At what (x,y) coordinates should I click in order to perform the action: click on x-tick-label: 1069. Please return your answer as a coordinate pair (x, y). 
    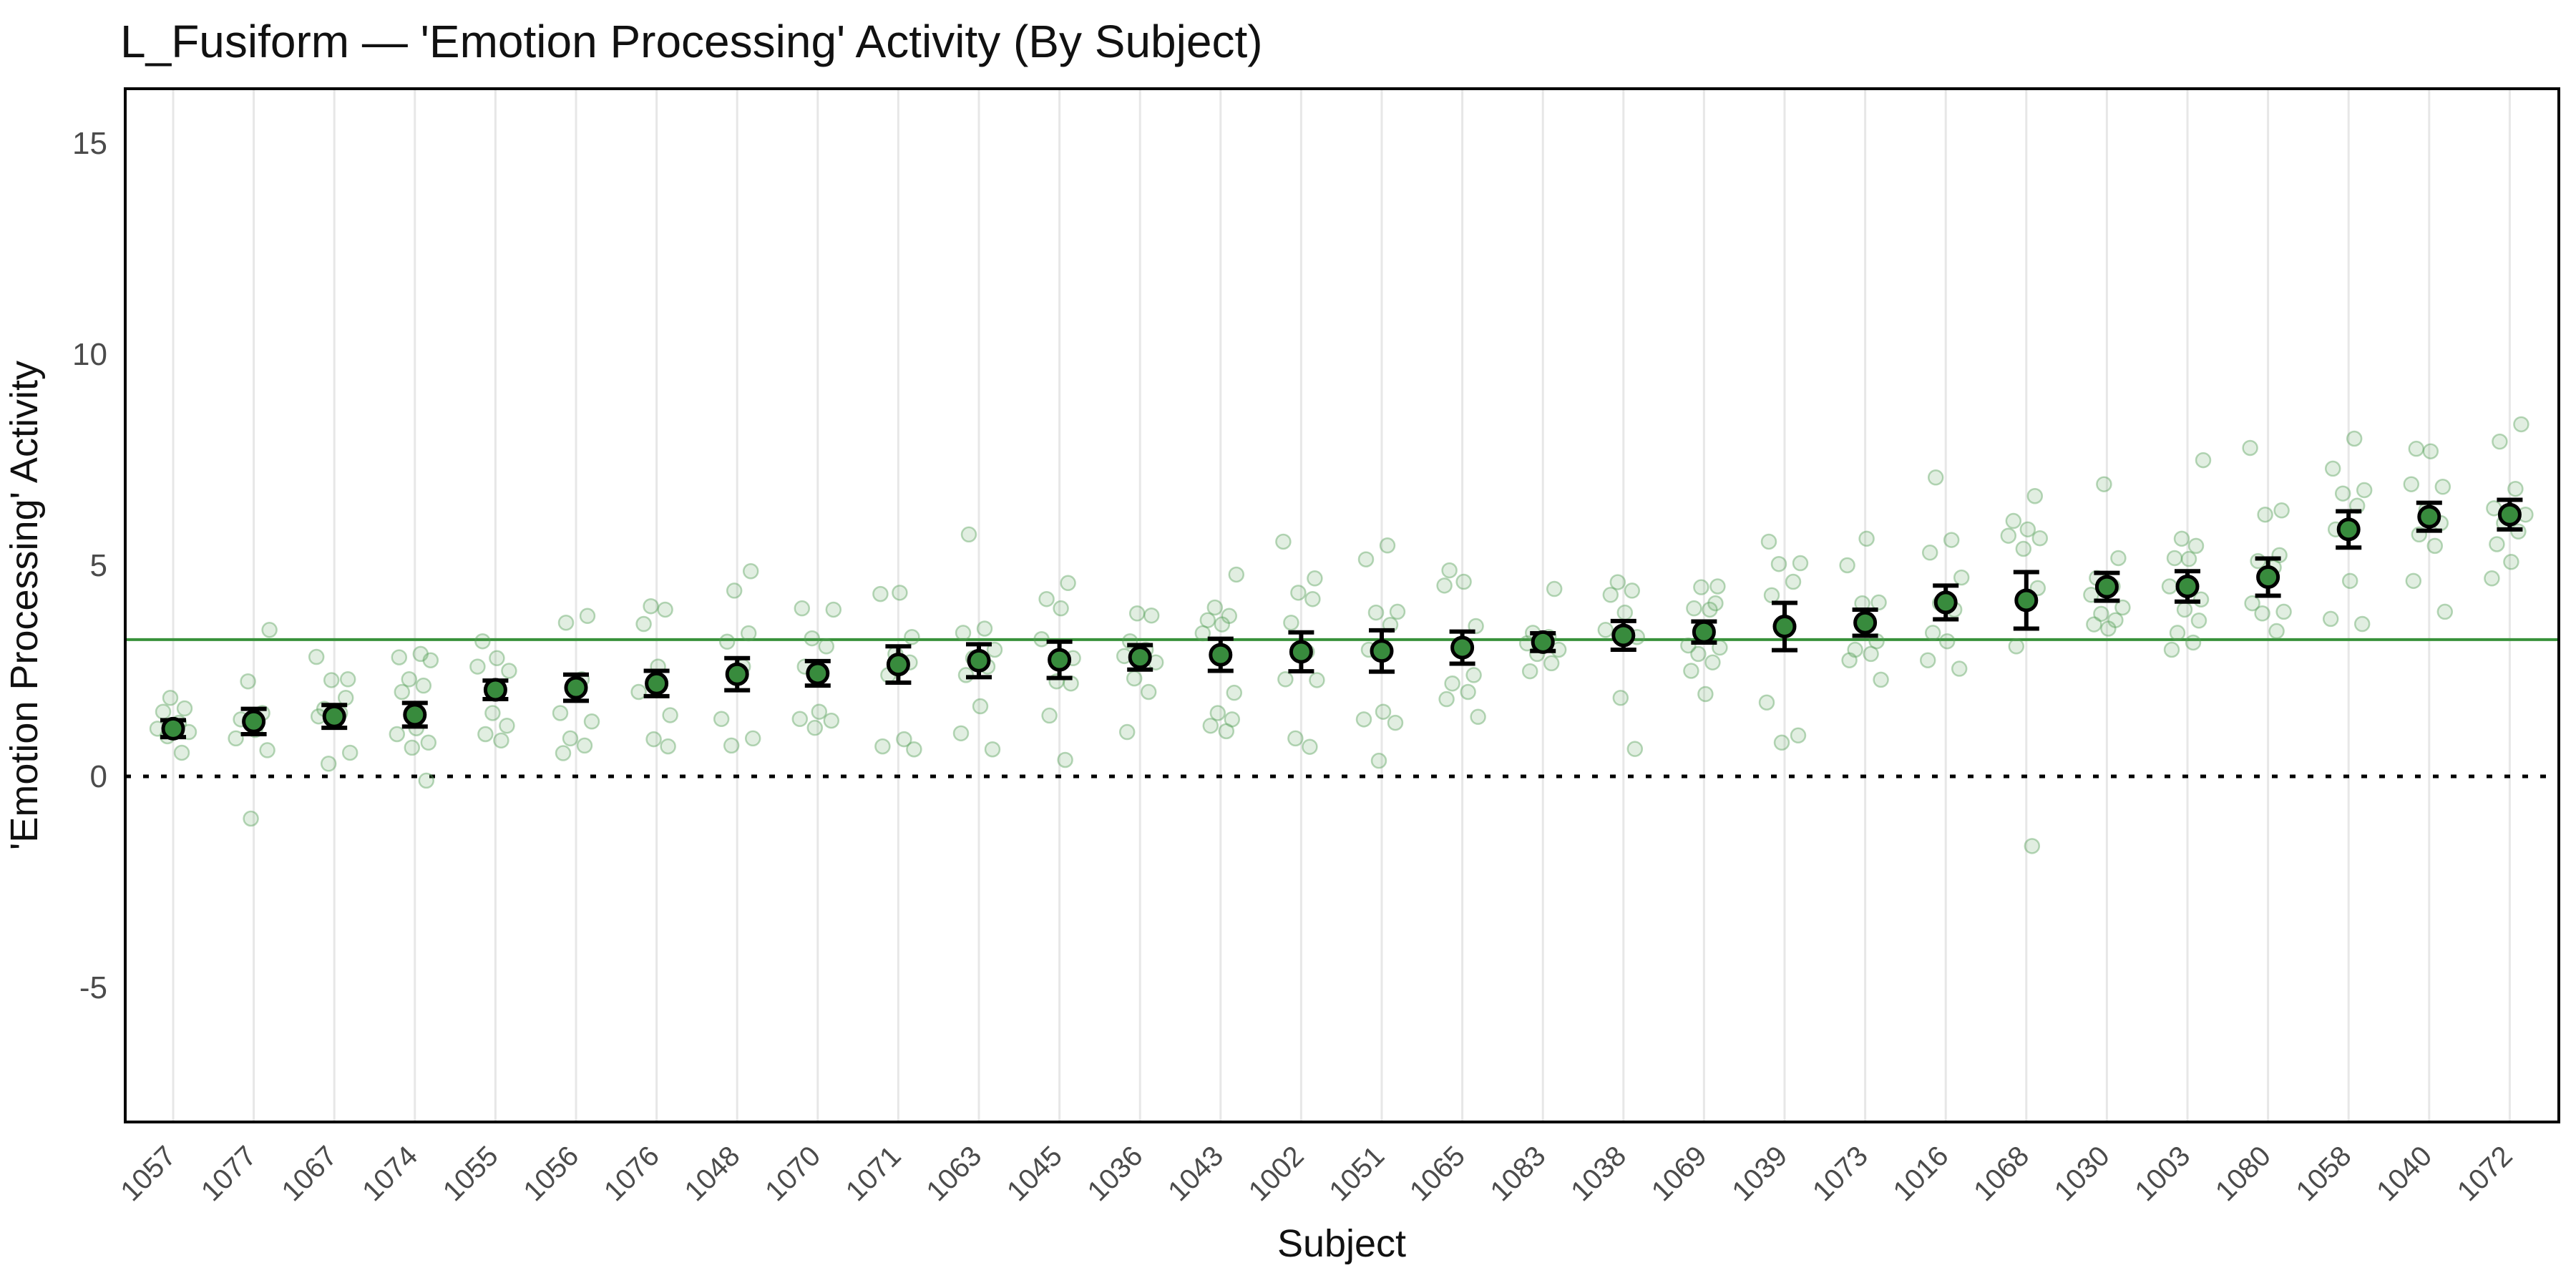
    Looking at the image, I should click on (1679, 1173).